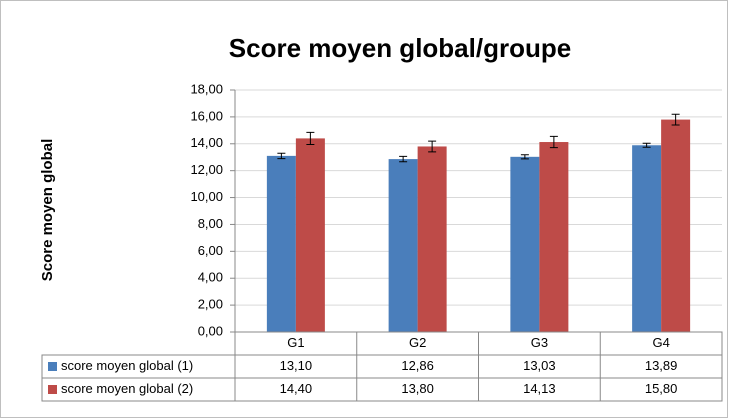 This screenshot has height=419, width=729. What do you see at coordinates (400, 48) in the screenshot?
I see `chart-title: Score moyen global/groupe` at bounding box center [400, 48].